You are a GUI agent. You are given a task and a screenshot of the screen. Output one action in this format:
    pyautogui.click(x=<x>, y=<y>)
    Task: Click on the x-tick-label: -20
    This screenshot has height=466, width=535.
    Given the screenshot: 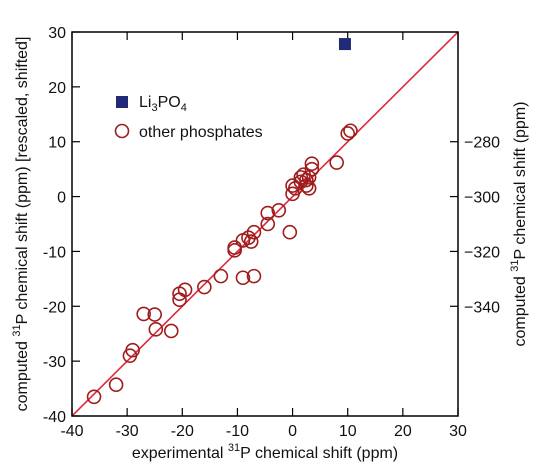 What is the action you would take?
    pyautogui.click(x=182, y=431)
    